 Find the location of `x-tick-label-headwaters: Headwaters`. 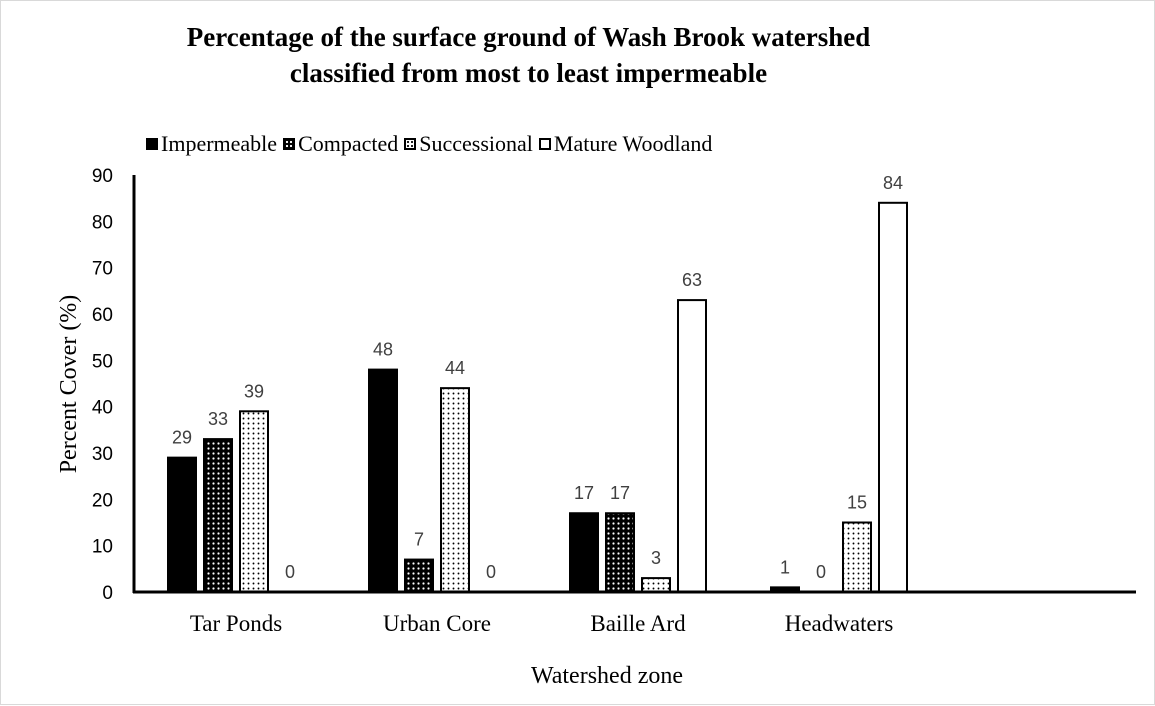

x-tick-label-headwaters: Headwaters is located at coordinates (839, 623).